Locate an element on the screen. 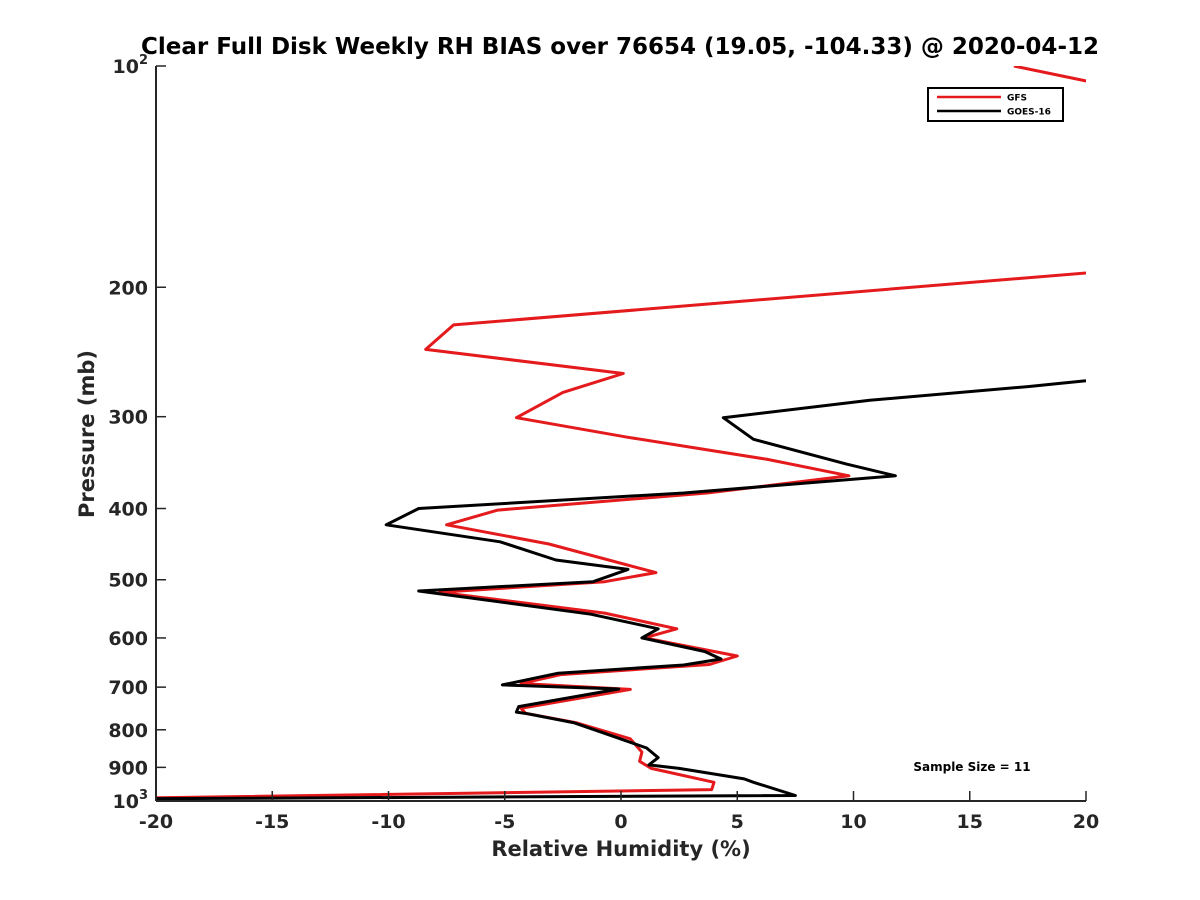  y-tick-label: 800 is located at coordinates (128, 731).